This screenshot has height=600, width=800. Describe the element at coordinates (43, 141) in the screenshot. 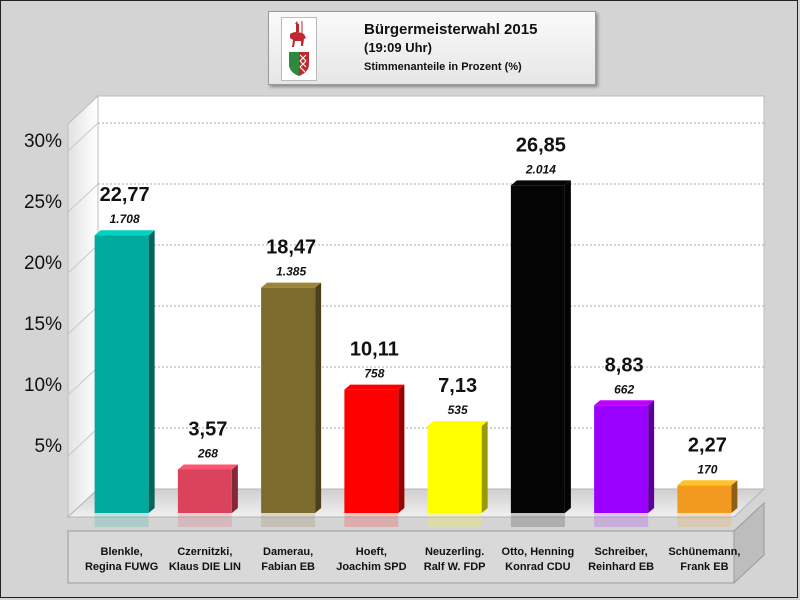

I see `y-tick-label: 30%` at that location.